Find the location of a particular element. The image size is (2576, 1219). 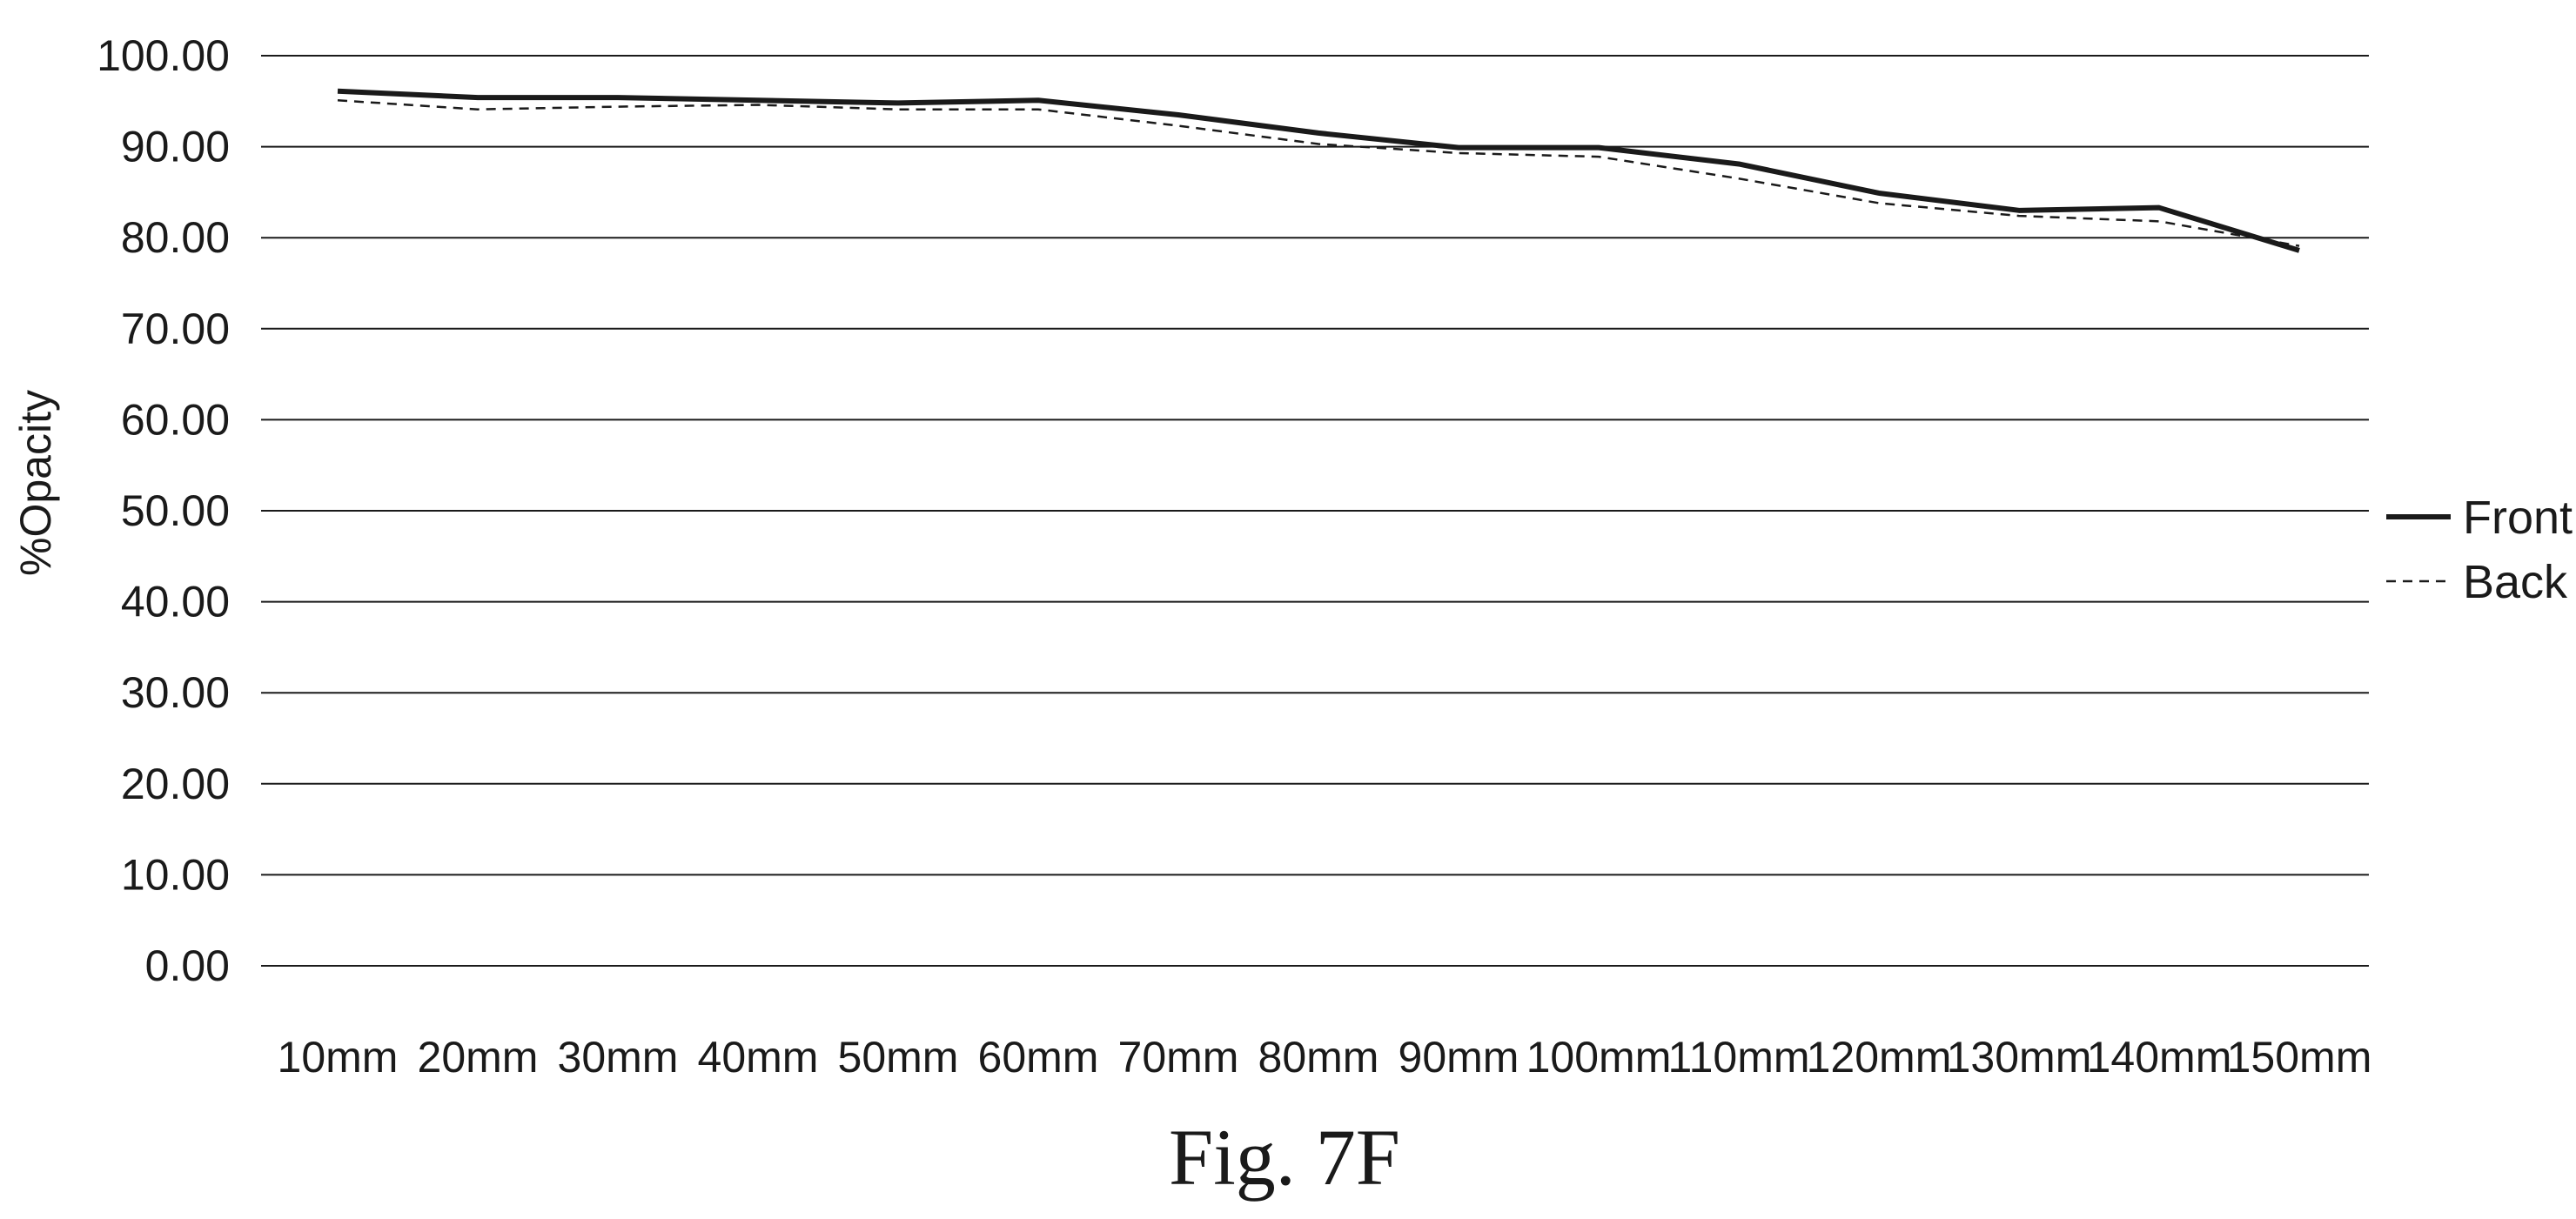

legend-label-front: Front is located at coordinates (2518, 518).